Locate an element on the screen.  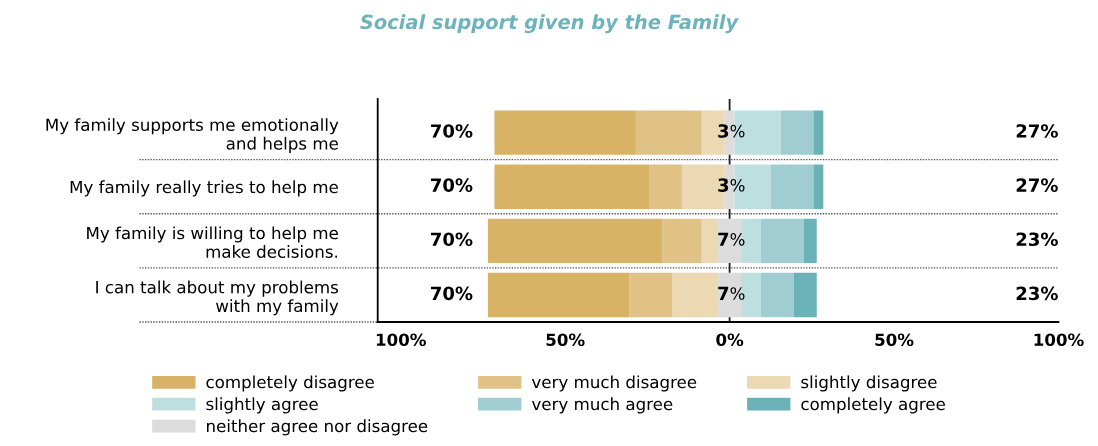
legend-label: very much agree is located at coordinates (602, 405).